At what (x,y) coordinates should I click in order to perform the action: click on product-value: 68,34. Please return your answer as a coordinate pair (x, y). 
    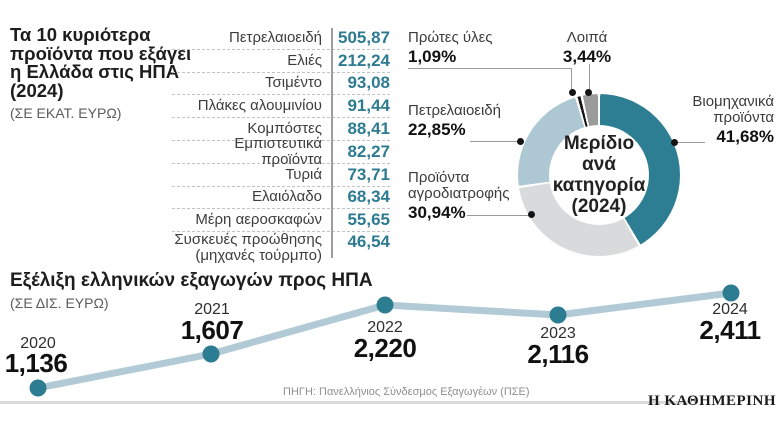
    Looking at the image, I should click on (368, 197).